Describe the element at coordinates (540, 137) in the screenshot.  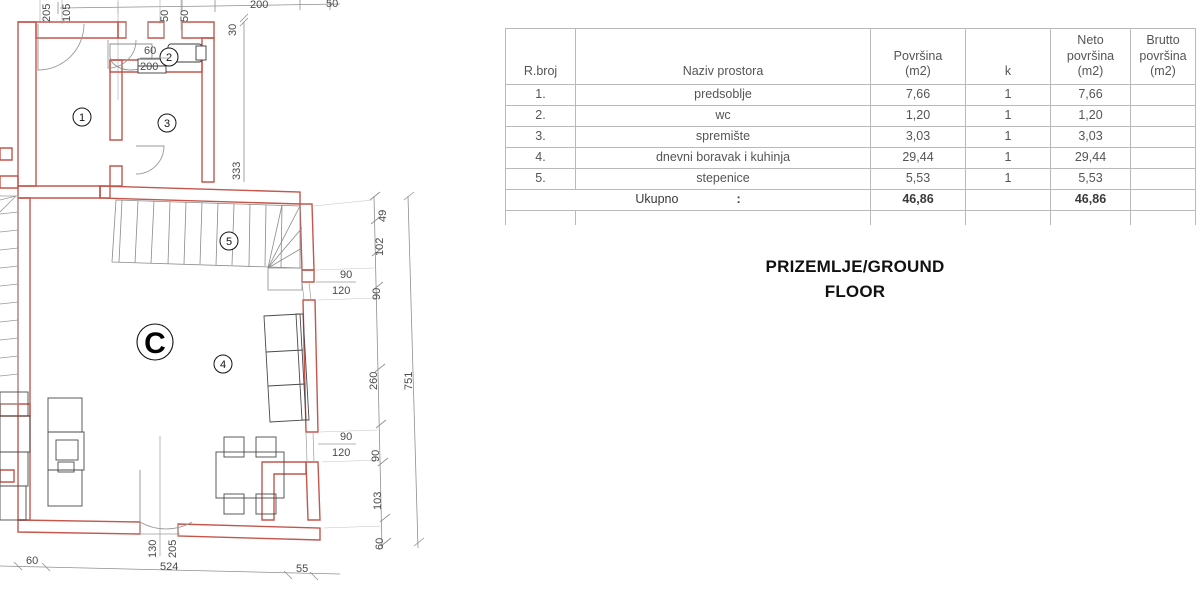
I see `cell-rbroj: 3.` at that location.